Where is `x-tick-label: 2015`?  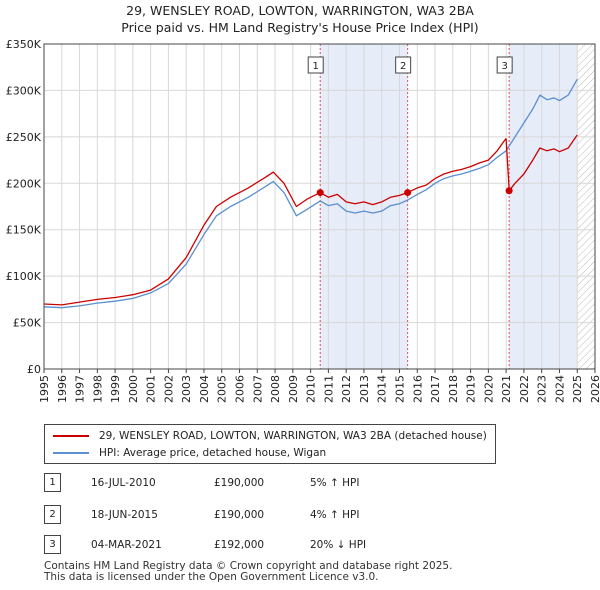
x-tick-label: 2015 is located at coordinates (399, 389).